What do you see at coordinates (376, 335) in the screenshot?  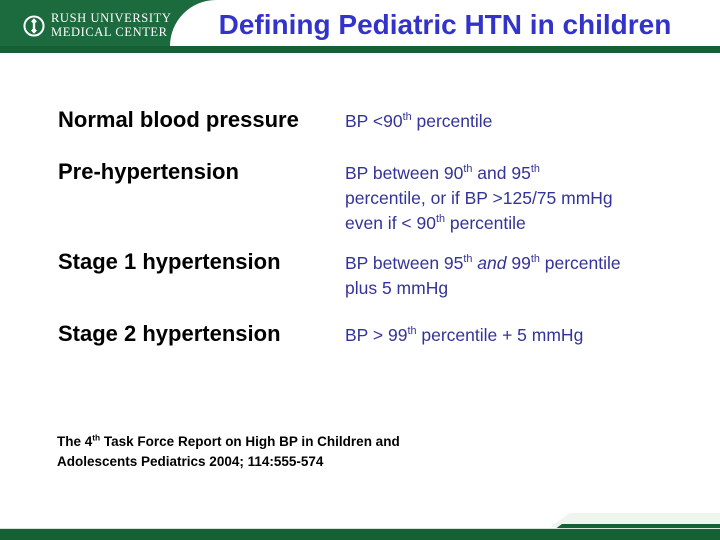 I see `desc-segment: BP > 99` at bounding box center [376, 335].